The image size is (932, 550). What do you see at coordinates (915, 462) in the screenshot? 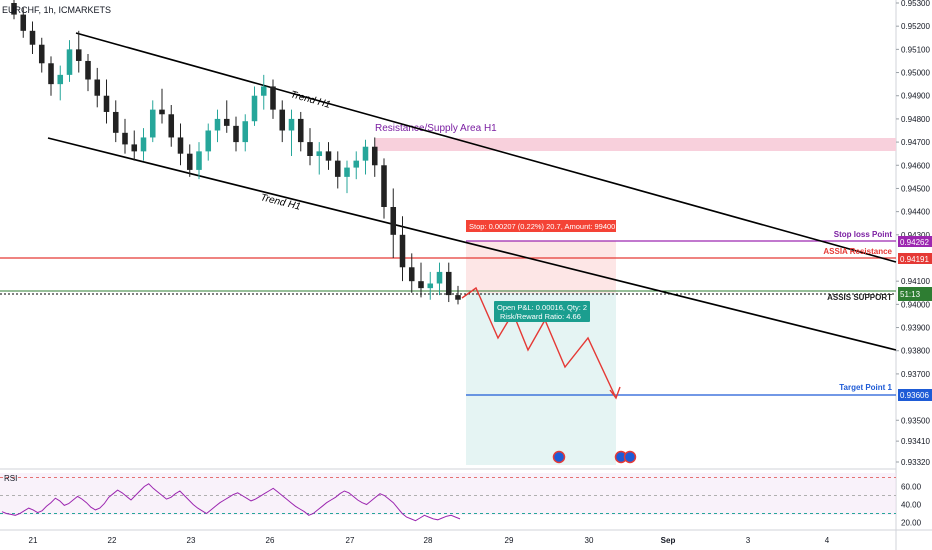
I see `price-tick-label: 0.93320` at bounding box center [915, 462].